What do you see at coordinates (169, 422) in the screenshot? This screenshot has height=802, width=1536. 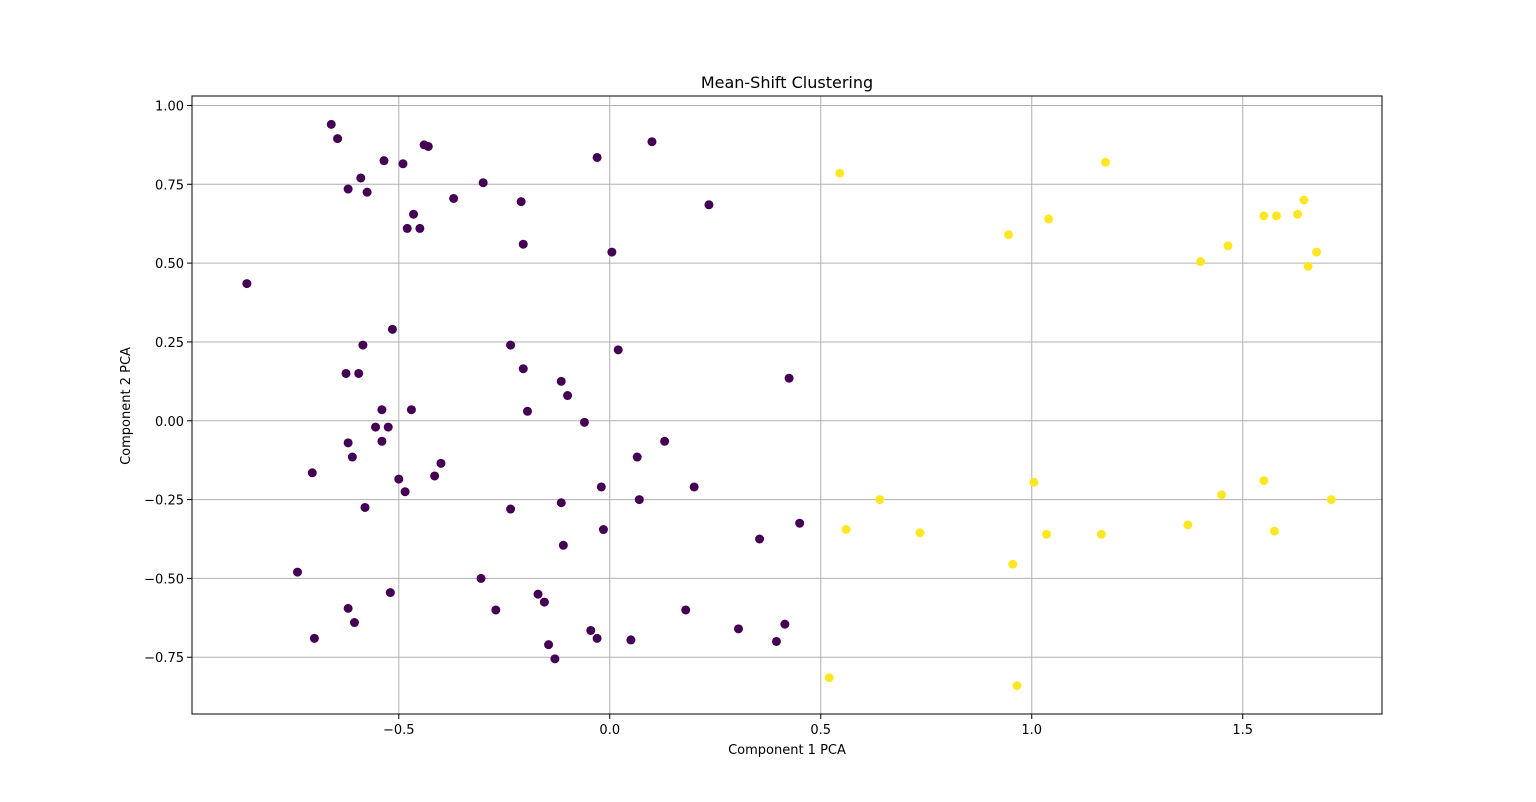 I see `y-tick-label: 0.00` at bounding box center [169, 422].